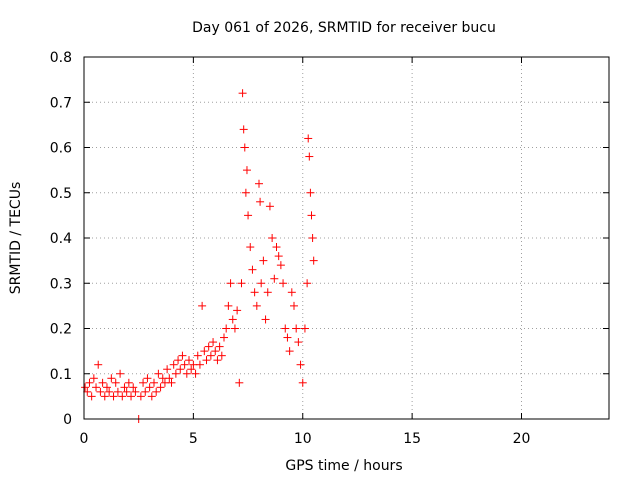 The height and width of the screenshot is (480, 640). I want to click on y-tick-label: 0.3, so click(61, 284).